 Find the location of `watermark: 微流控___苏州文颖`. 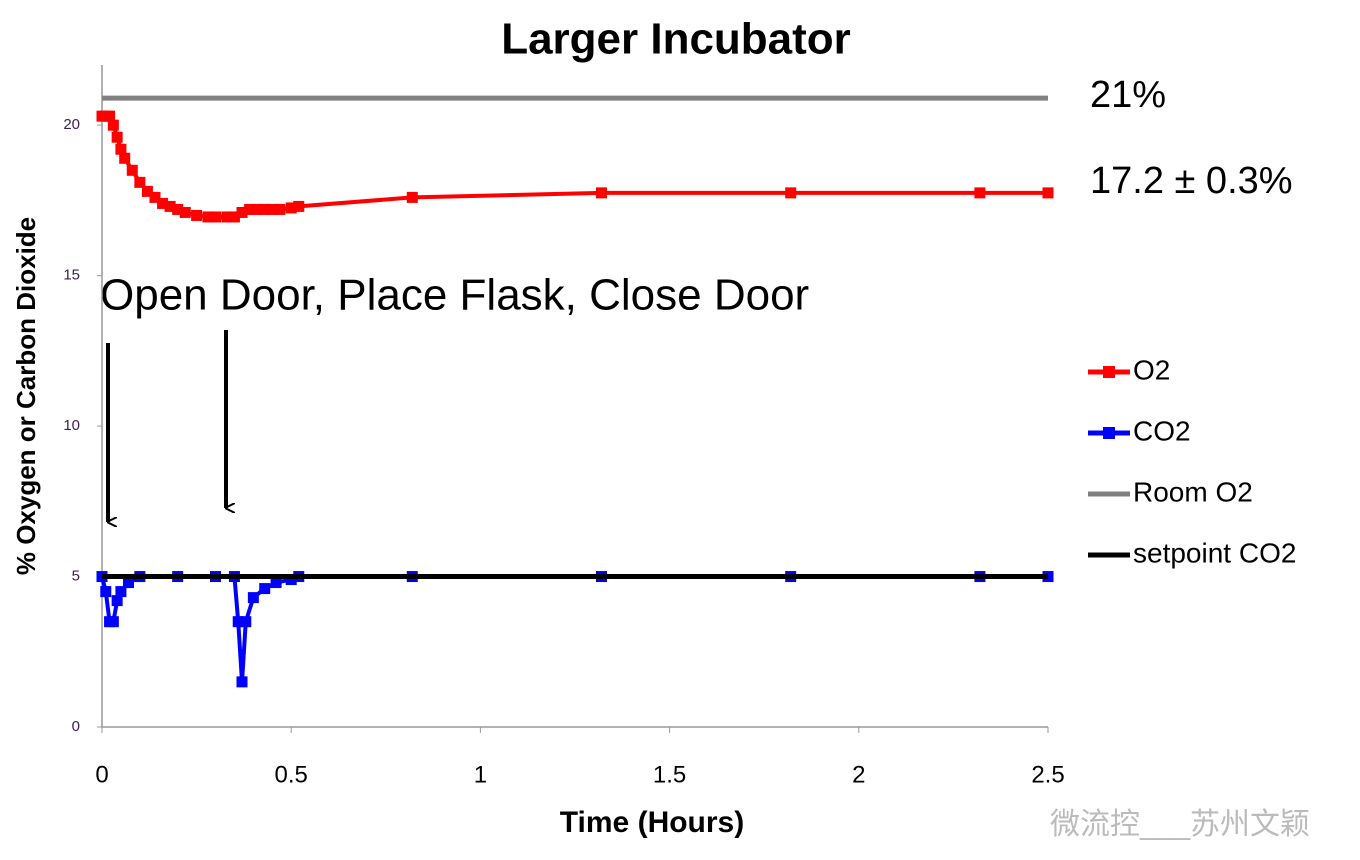

watermark: 微流控___苏州文颖 is located at coordinates (1180, 824).